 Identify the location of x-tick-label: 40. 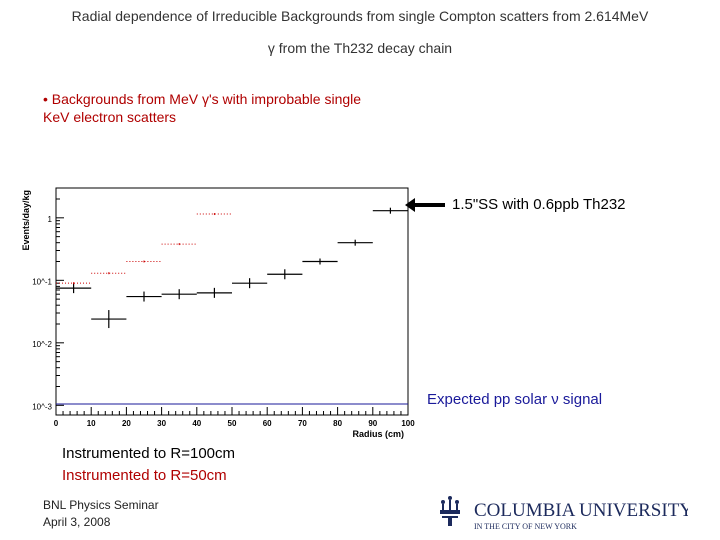
(196, 423).